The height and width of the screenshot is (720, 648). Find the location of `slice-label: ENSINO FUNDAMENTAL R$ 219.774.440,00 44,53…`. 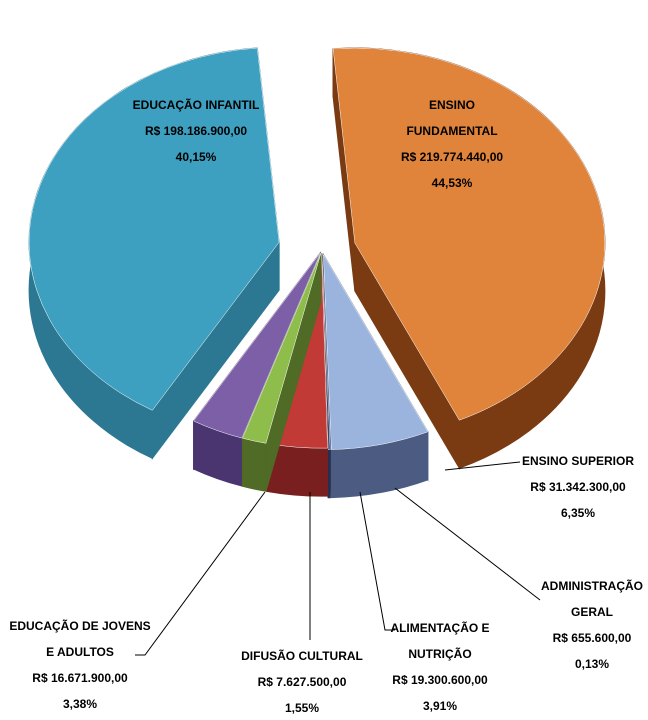

slice-label: ENSINO FUNDAMENTAL R$ 219.774.440,00 44,53… is located at coordinates (452, 144).